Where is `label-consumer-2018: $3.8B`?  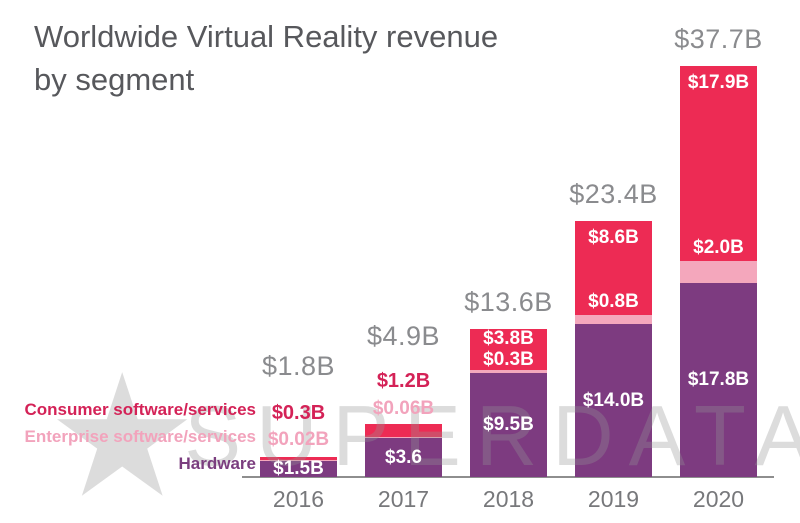 label-consumer-2018: $3.8B is located at coordinates (508, 338).